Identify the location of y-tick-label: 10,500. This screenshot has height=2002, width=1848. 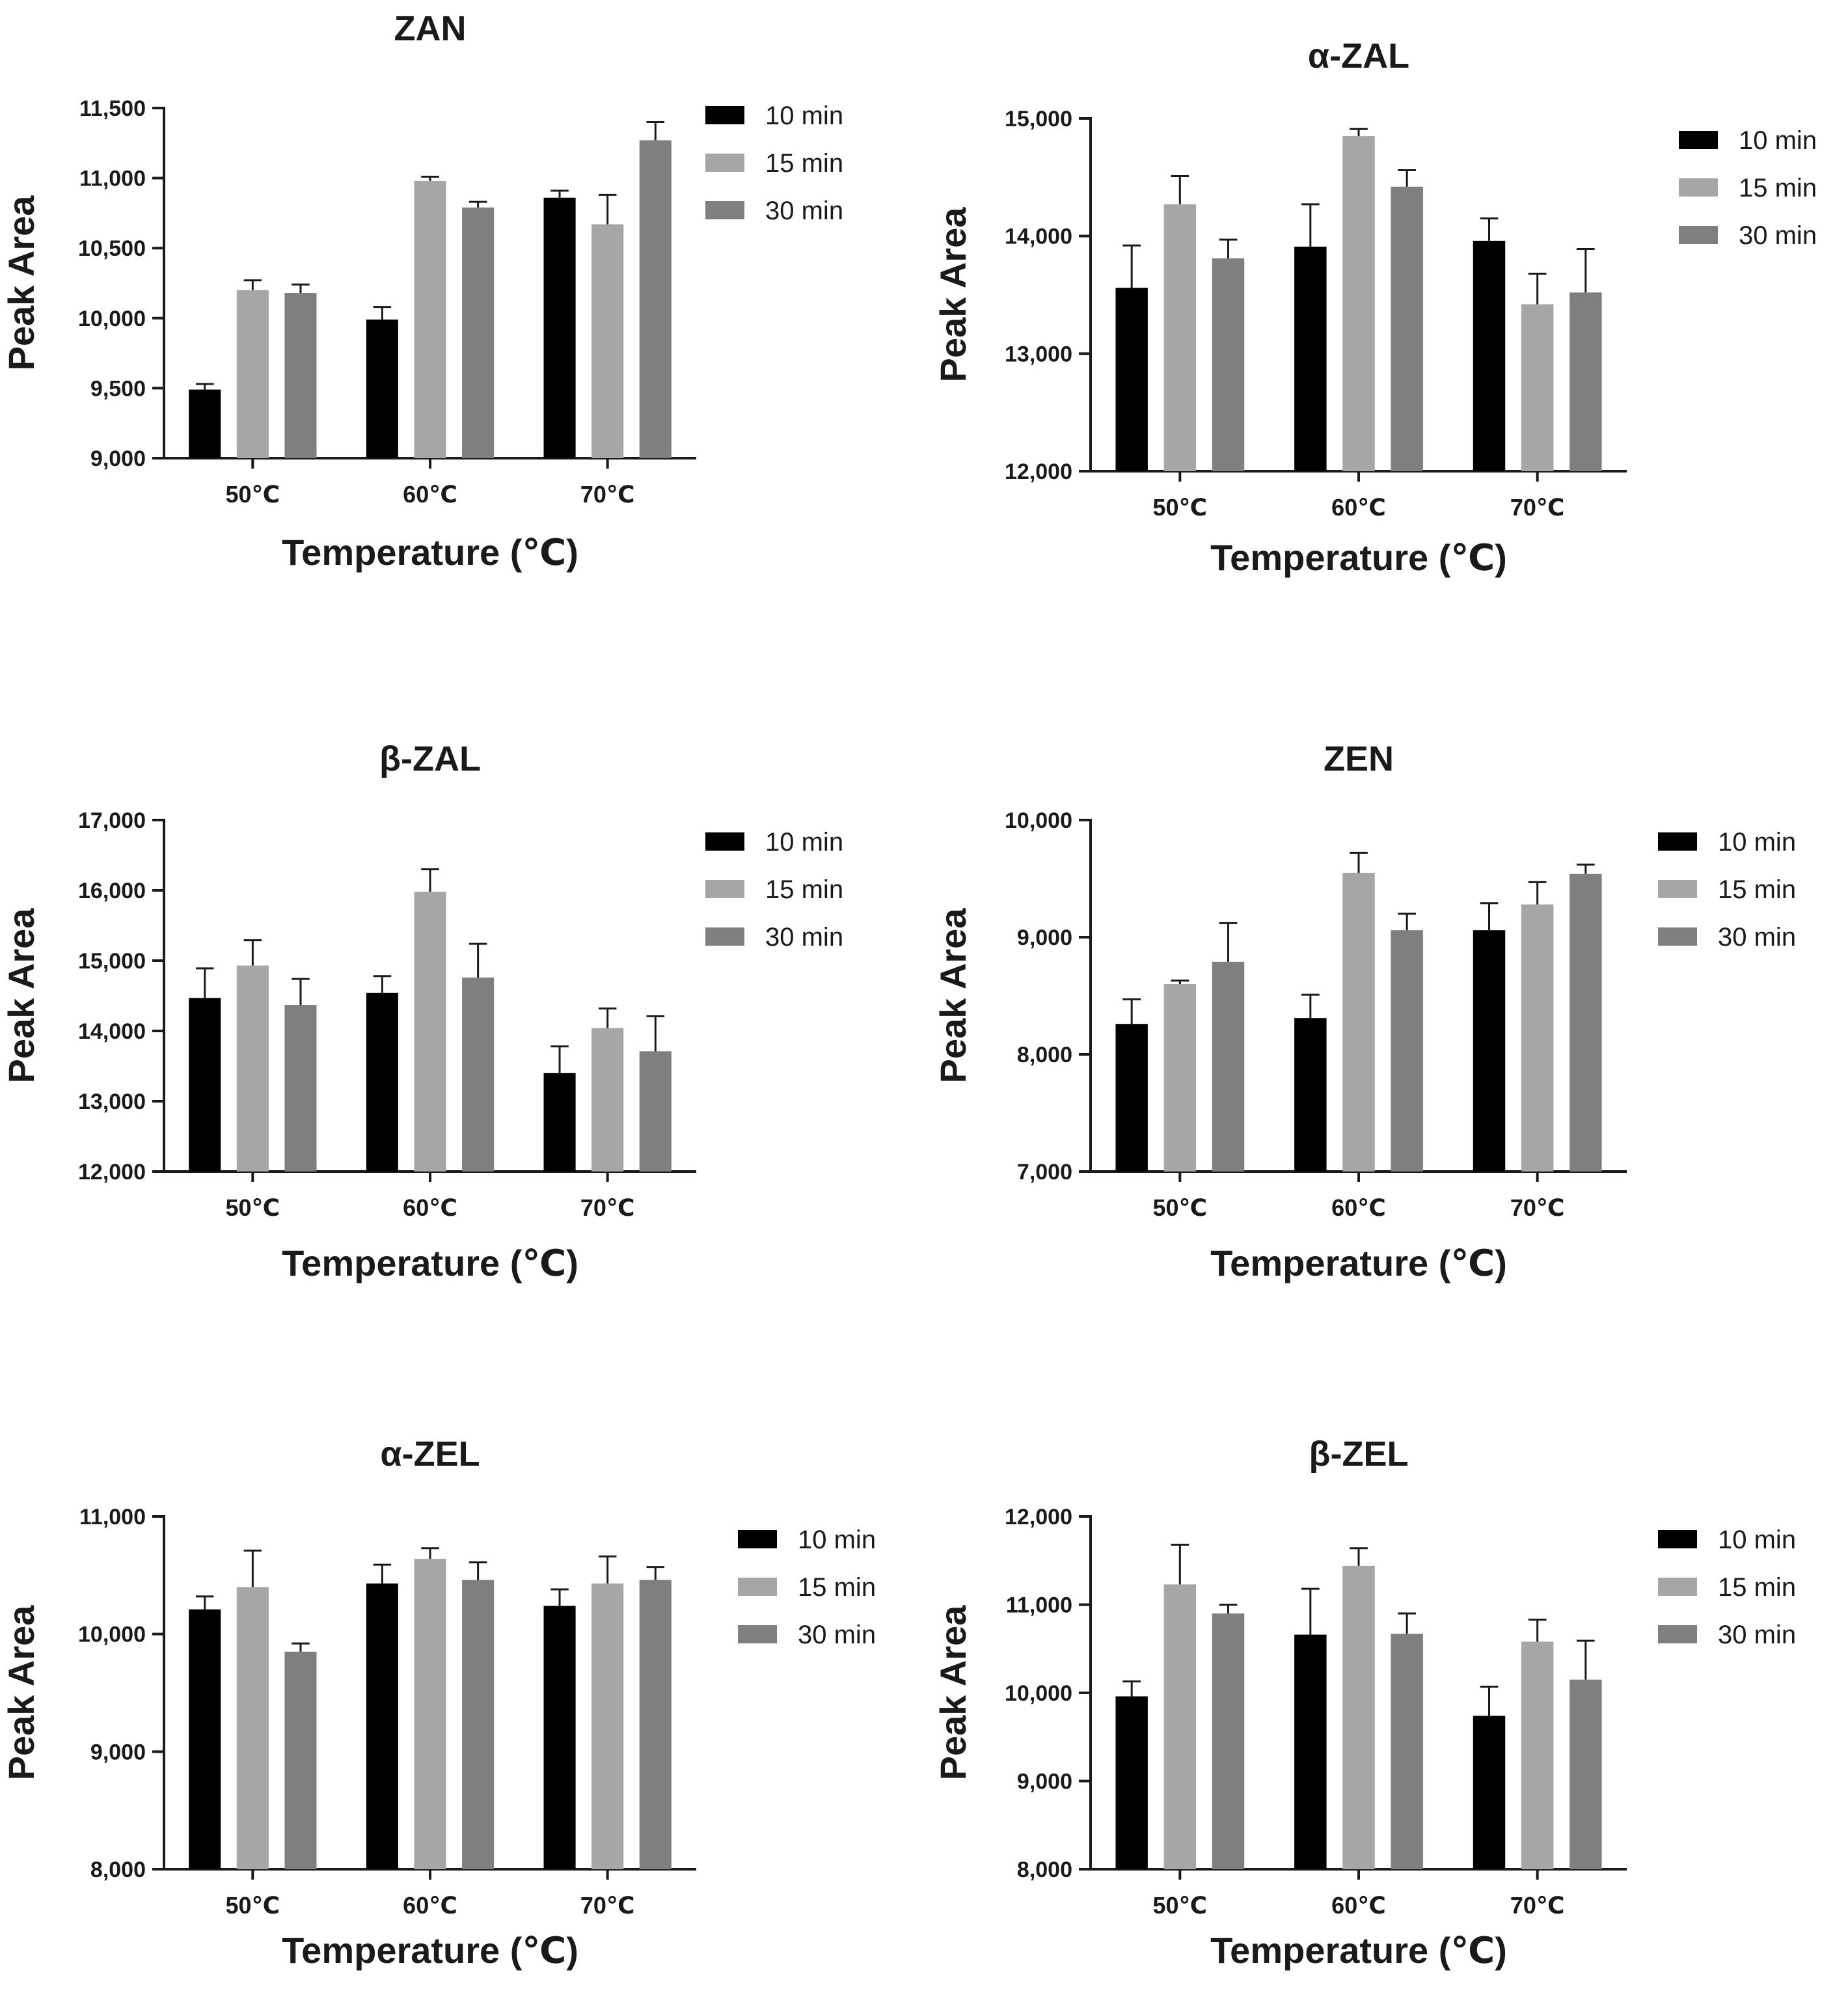
(112, 248).